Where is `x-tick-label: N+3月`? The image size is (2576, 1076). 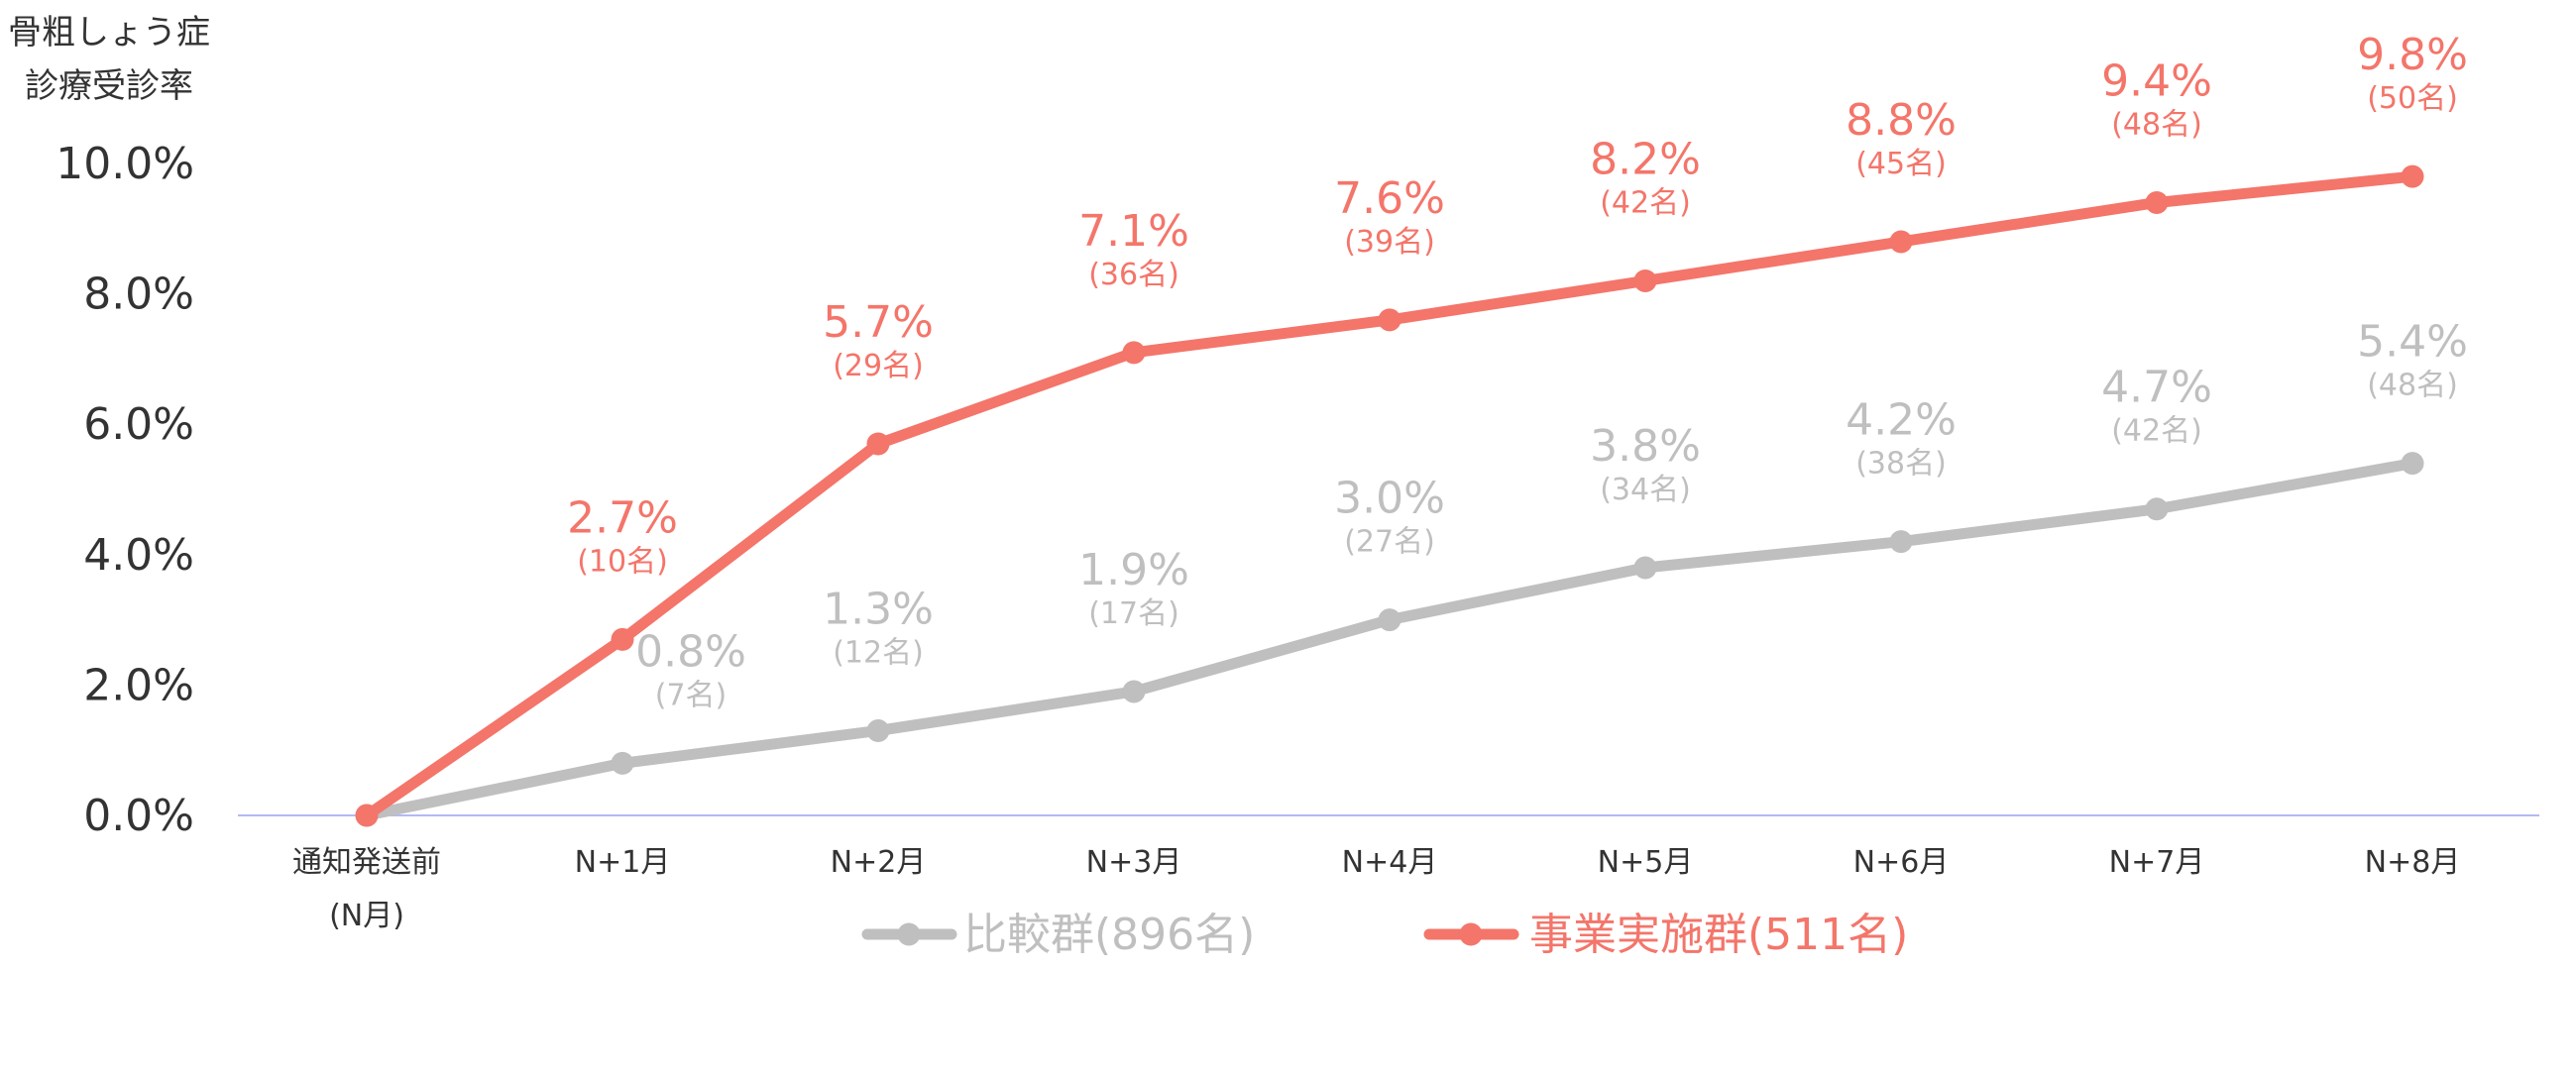 x-tick-label: N+3月 is located at coordinates (1134, 862).